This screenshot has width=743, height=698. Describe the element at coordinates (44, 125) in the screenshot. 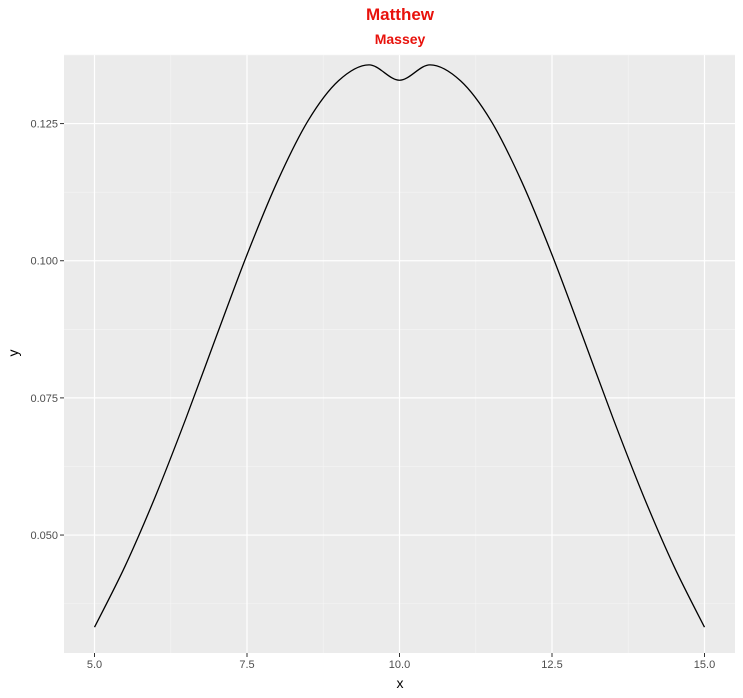

I see `y-tick-label: 0.125` at that location.